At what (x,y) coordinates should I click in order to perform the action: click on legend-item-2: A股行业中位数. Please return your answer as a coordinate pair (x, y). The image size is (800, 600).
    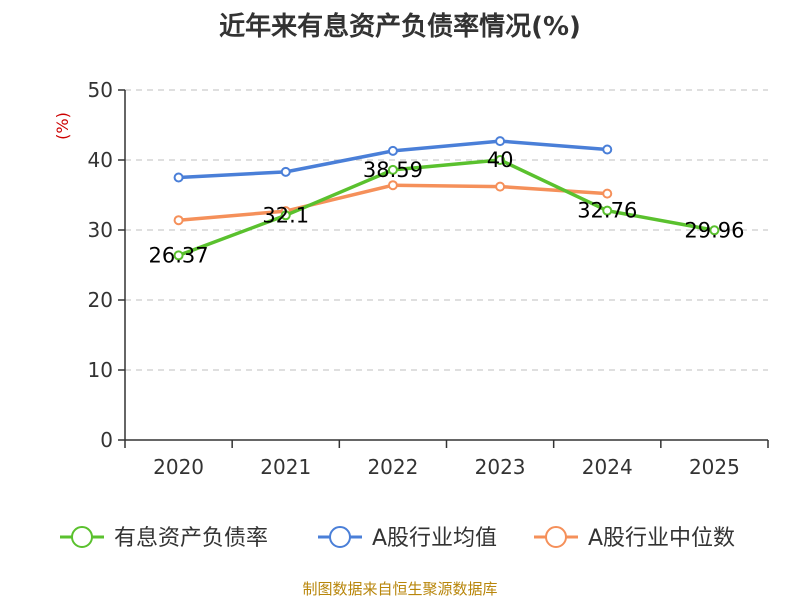
    Looking at the image, I should click on (634, 538).